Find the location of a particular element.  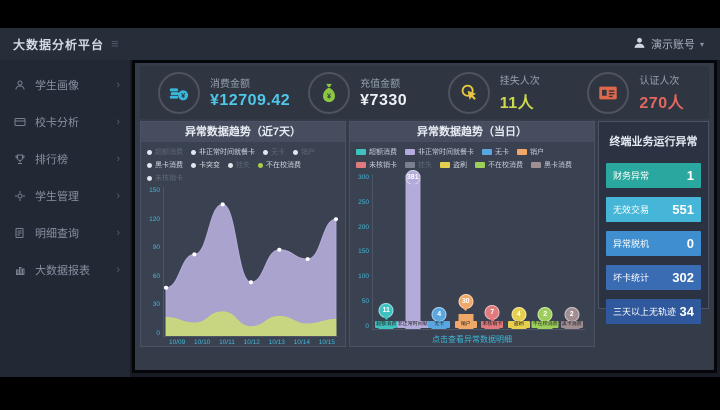

kpi-label: 充值金额 is located at coordinates (380, 84).